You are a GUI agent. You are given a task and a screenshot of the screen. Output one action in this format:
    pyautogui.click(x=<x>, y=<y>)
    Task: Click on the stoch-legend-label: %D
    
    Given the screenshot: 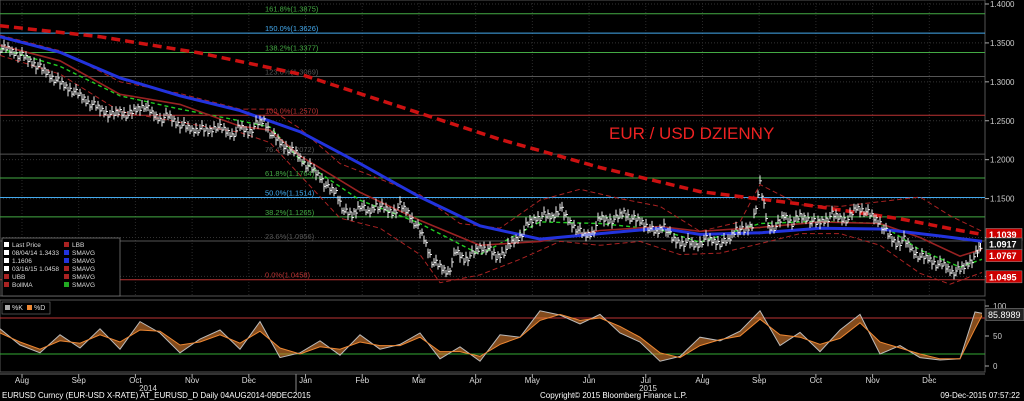 What is the action you would take?
    pyautogui.click(x=39, y=308)
    